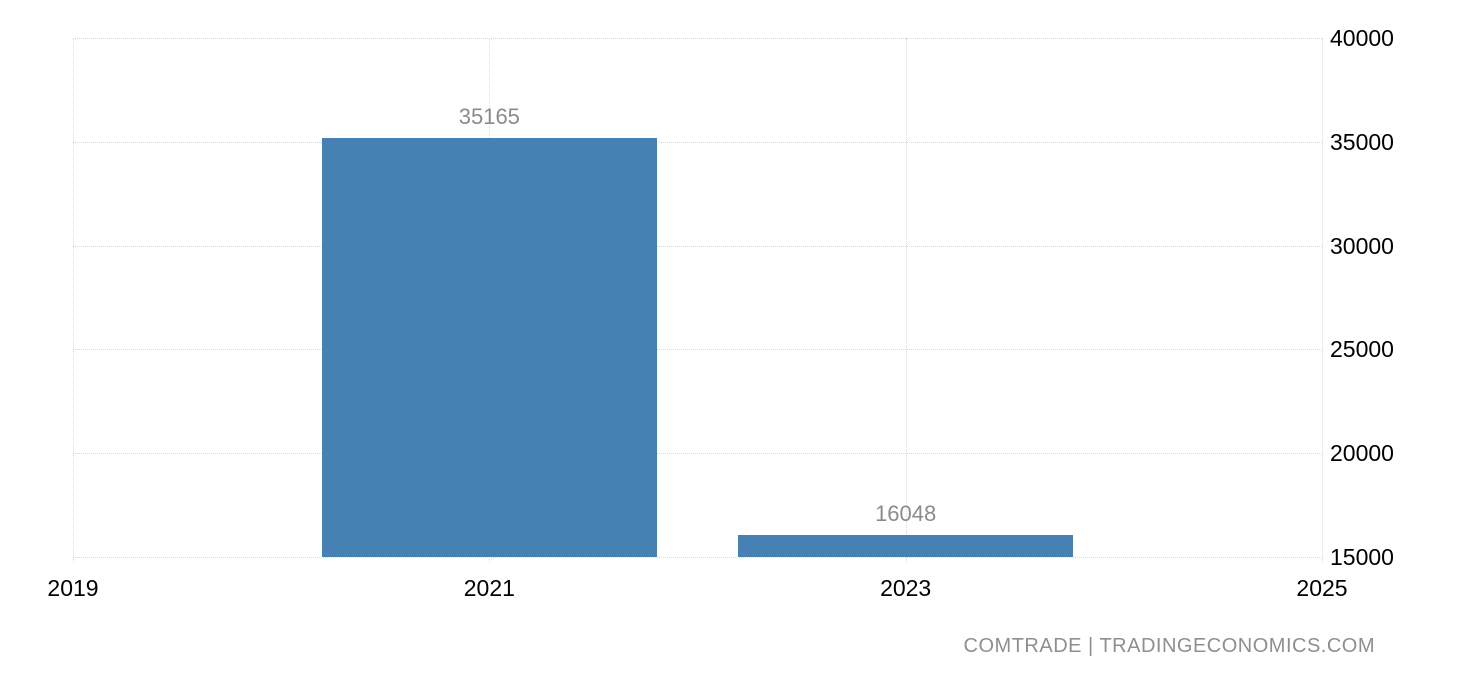 The width and height of the screenshot is (1460, 680). Describe the element at coordinates (489, 588) in the screenshot. I see `x-axis-tick-label: 2021` at that location.